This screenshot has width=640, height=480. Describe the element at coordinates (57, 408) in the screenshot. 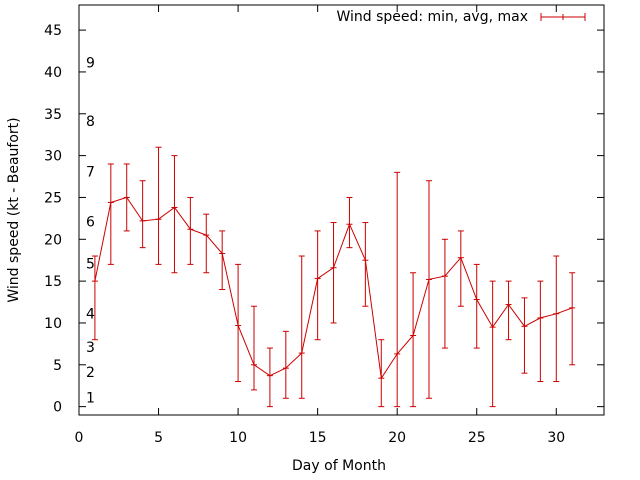

I see `y-tick-label: 0` at that location.